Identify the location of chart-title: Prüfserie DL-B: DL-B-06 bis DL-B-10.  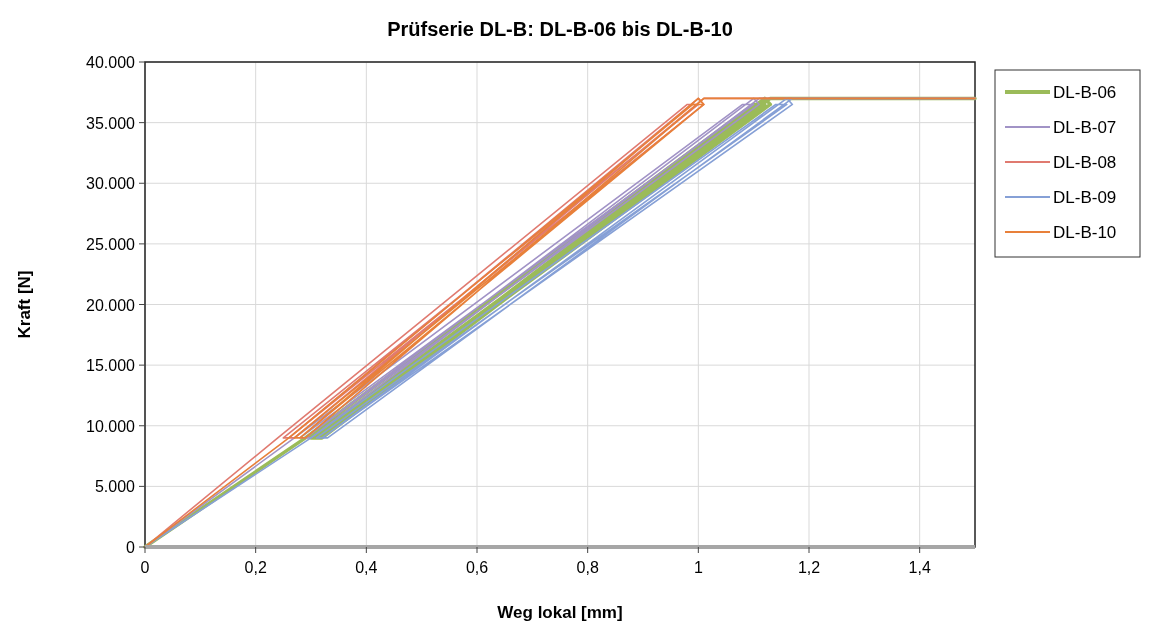
(560, 29).